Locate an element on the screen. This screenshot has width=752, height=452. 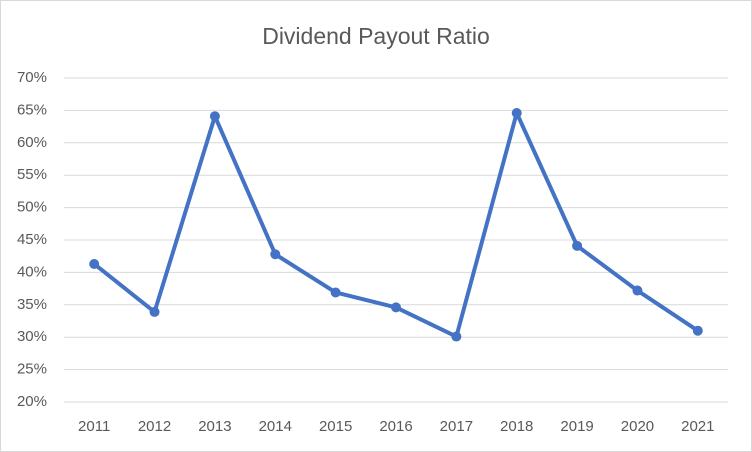
y-tick-label: 55% is located at coordinates (32, 174).